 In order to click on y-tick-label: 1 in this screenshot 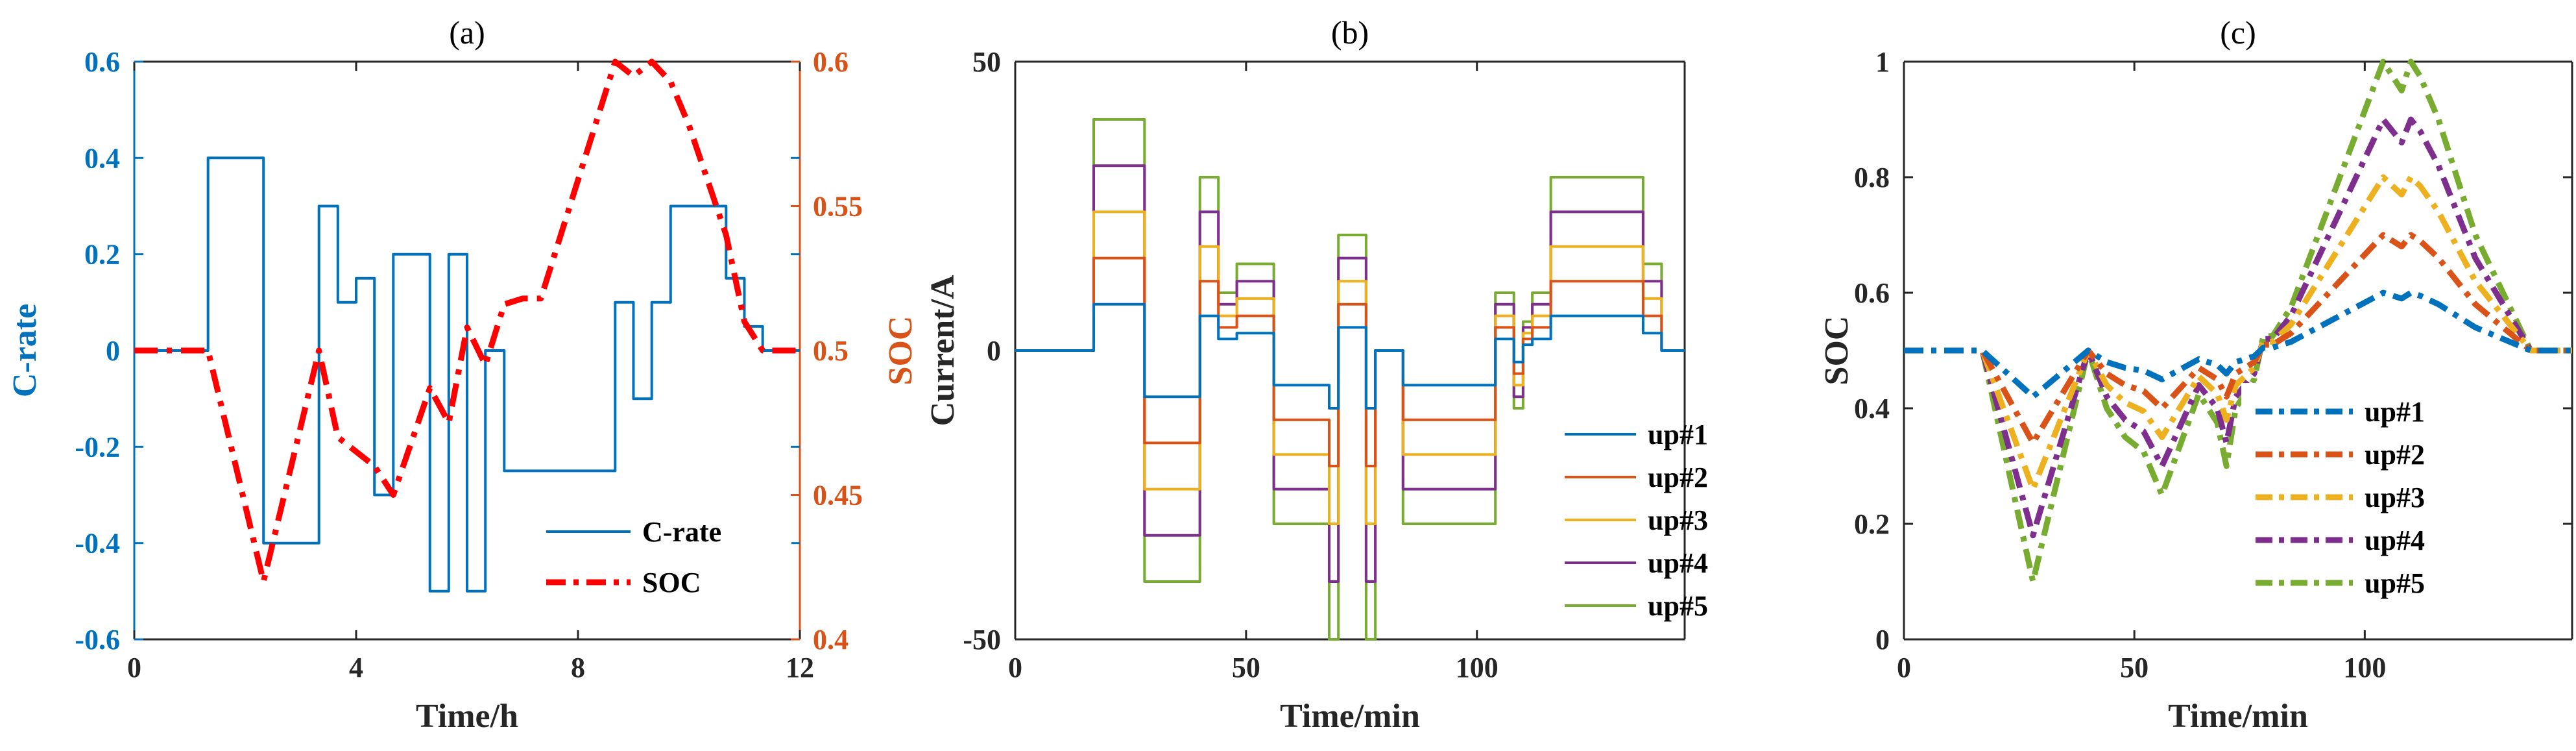, I will do `click(1882, 62)`.